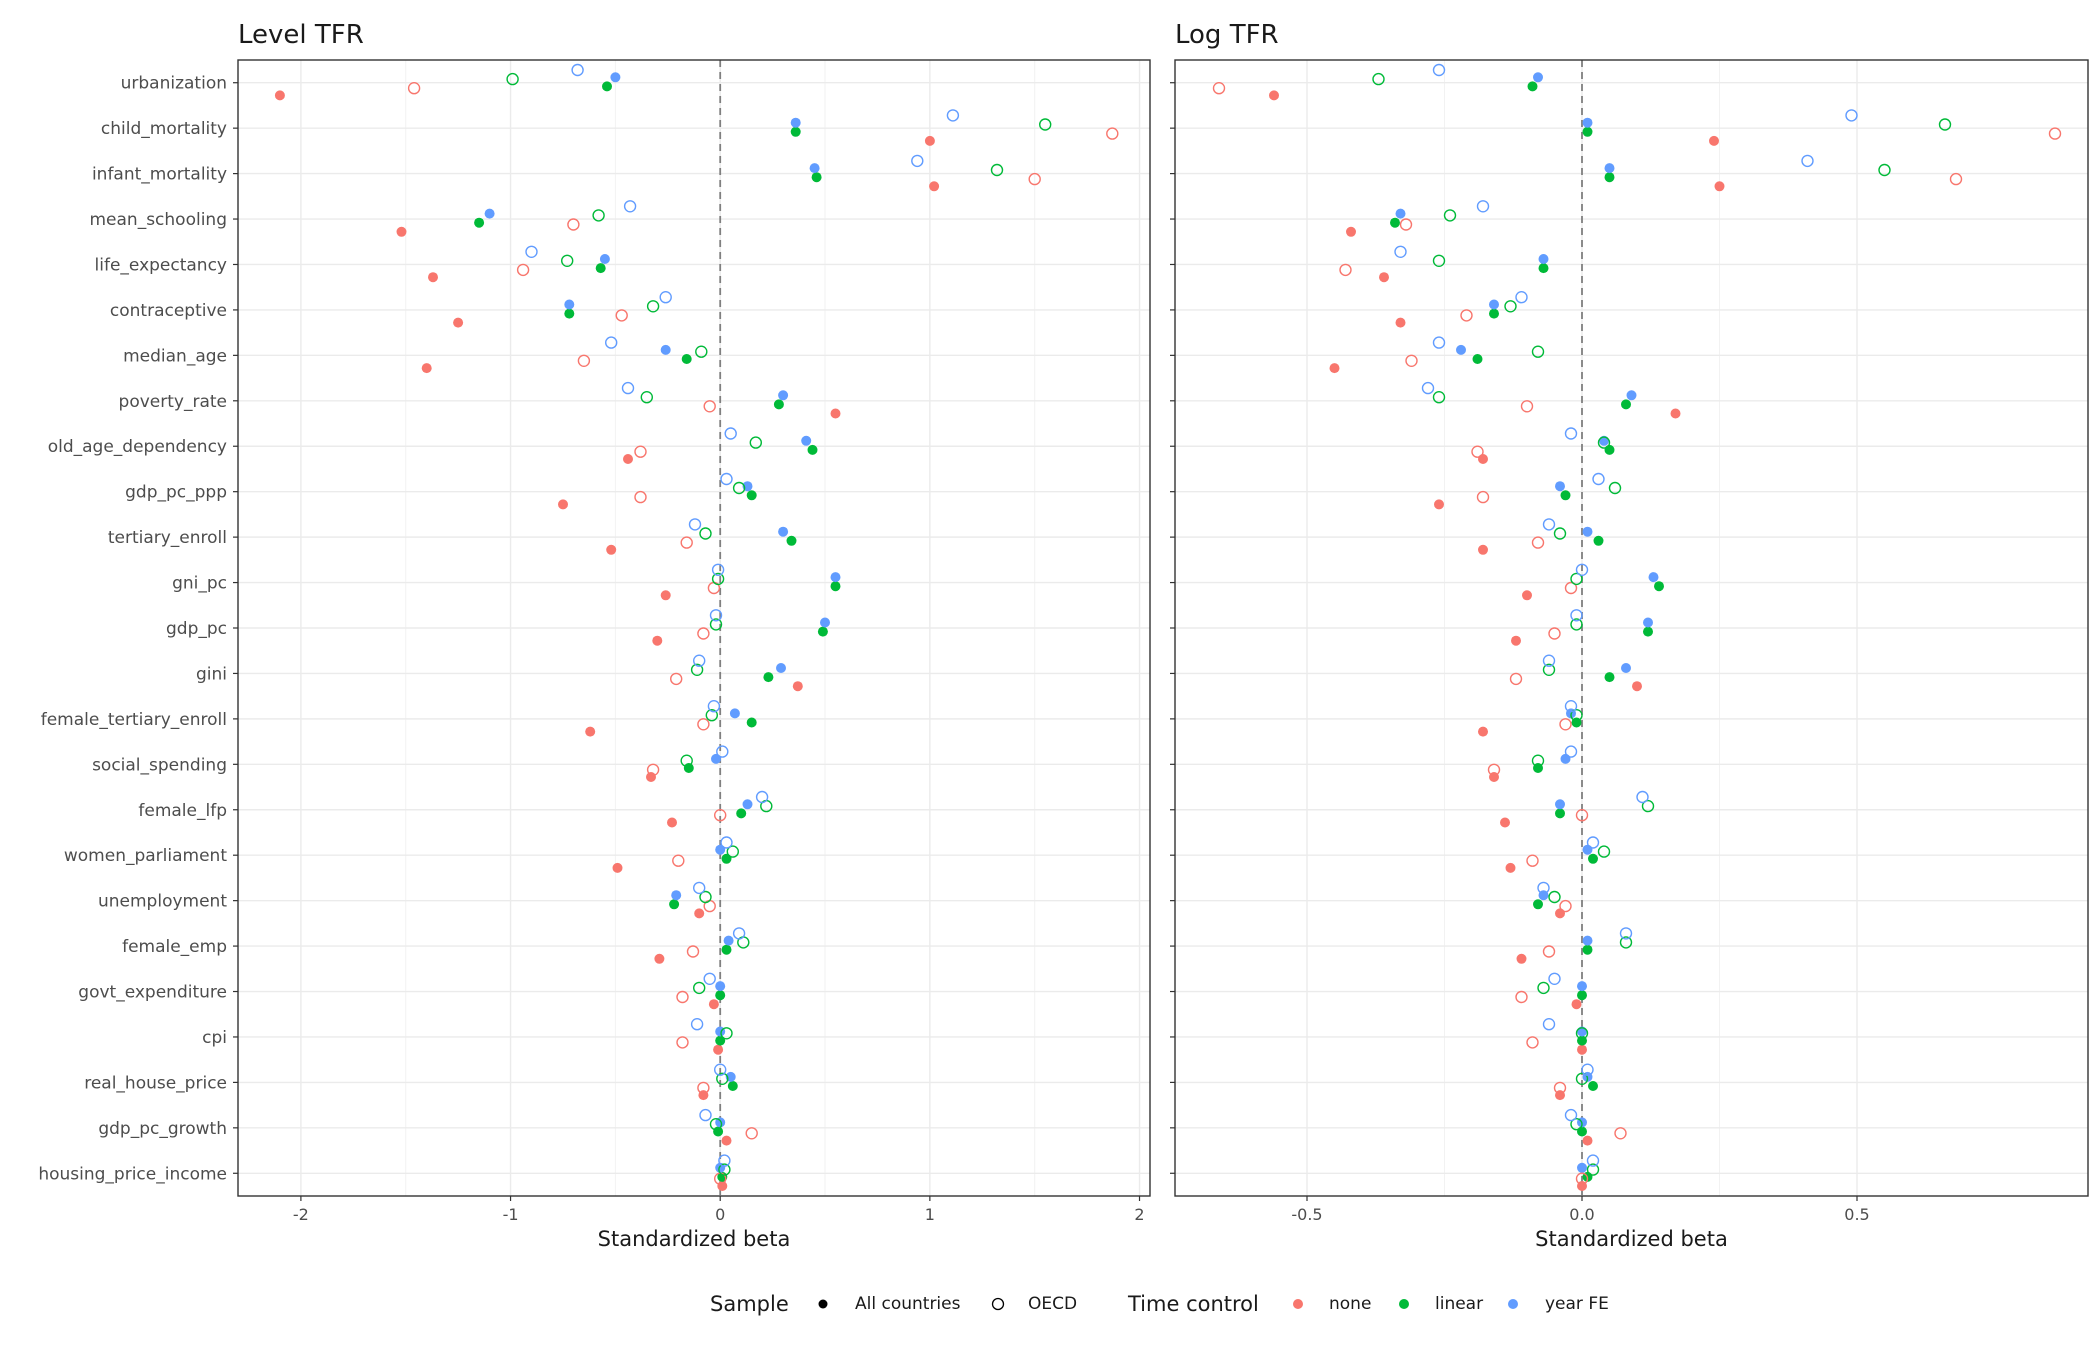  What do you see at coordinates (929, 140) in the screenshot?
I see `point-child-mortality-all-countries-none` at bounding box center [929, 140].